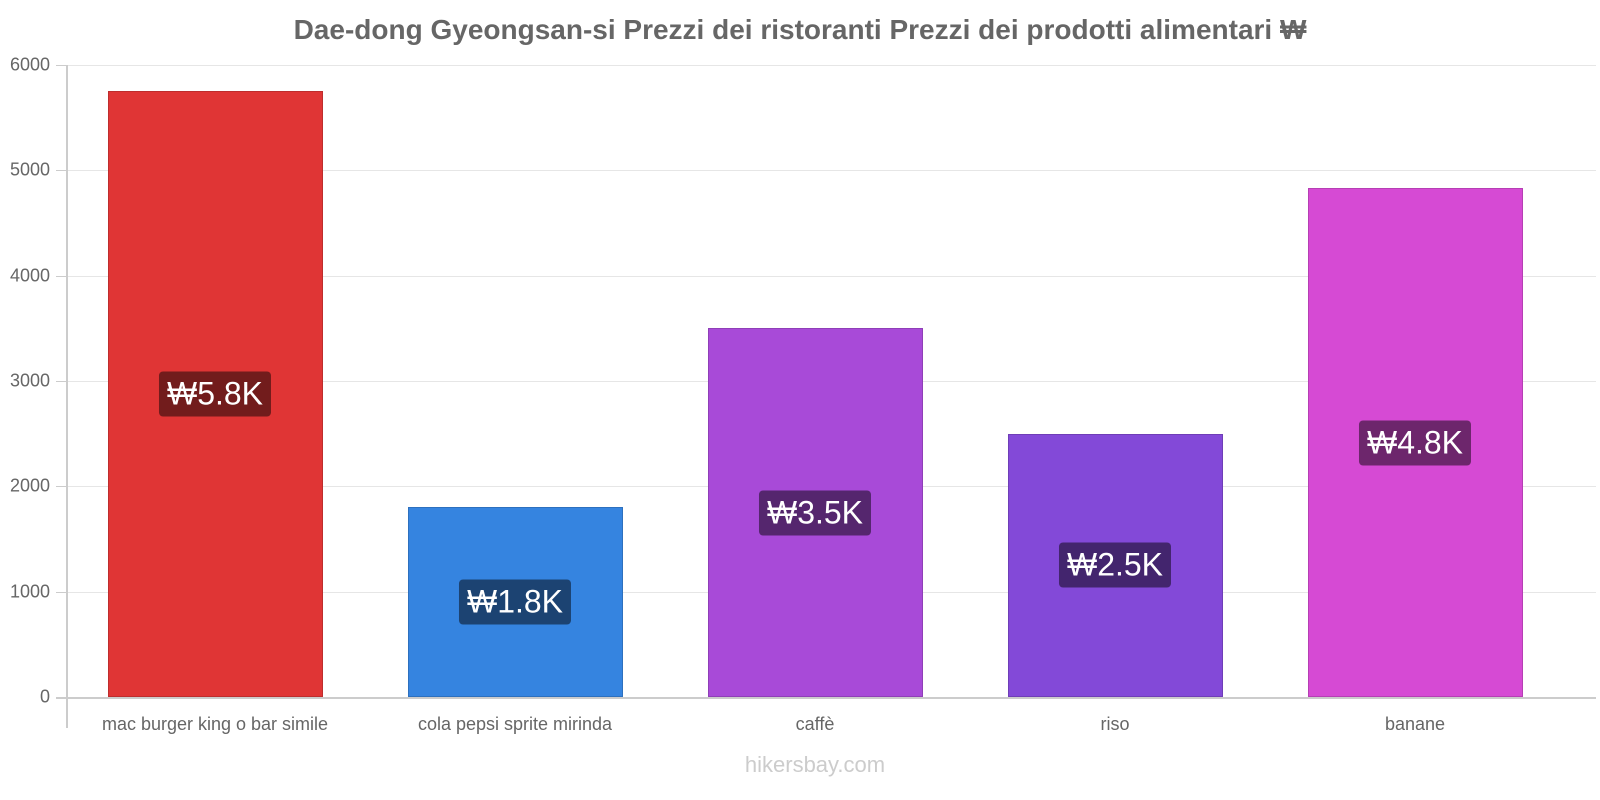  What do you see at coordinates (1115, 724) in the screenshot?
I see `x-tick-label: riso` at bounding box center [1115, 724].